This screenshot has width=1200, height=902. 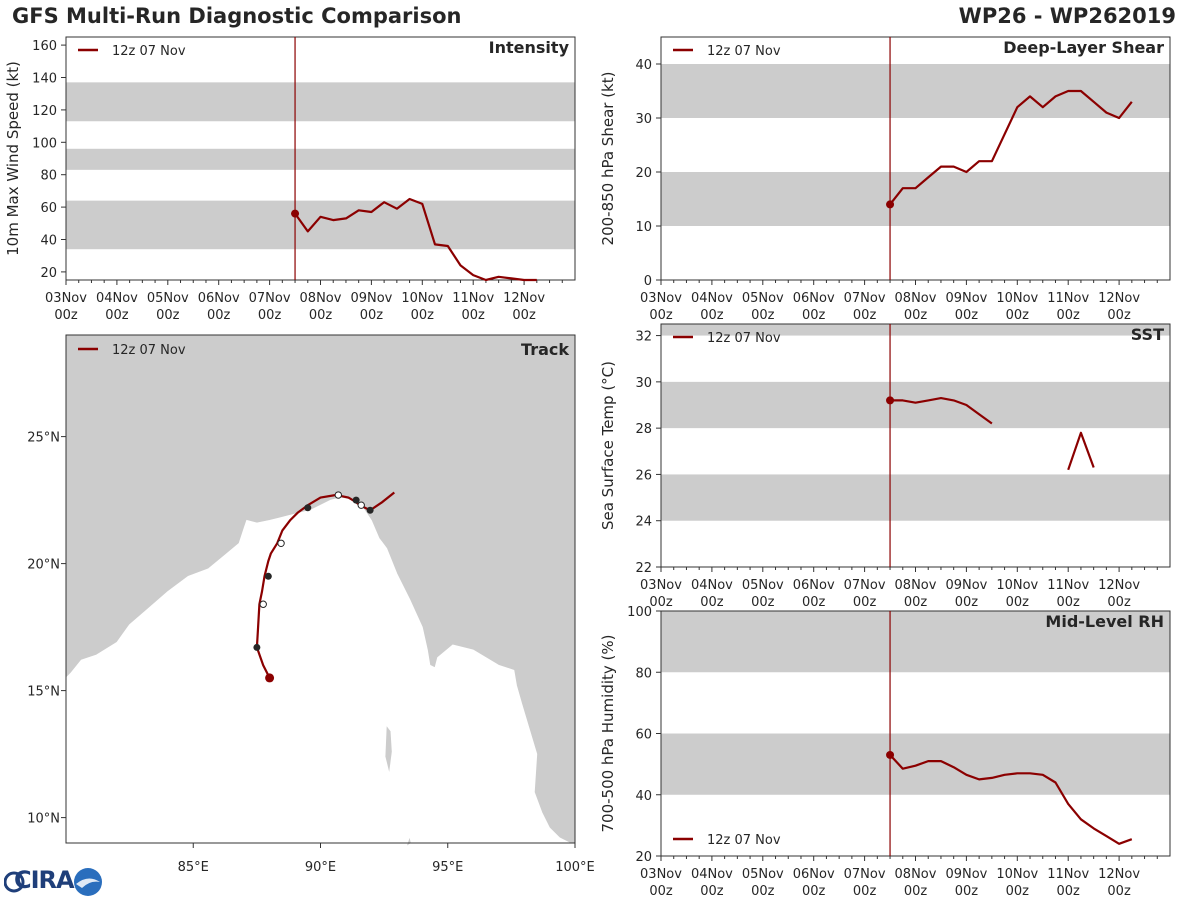 I want to click on track-ytick-label: 15°N, so click(x=43, y=692).